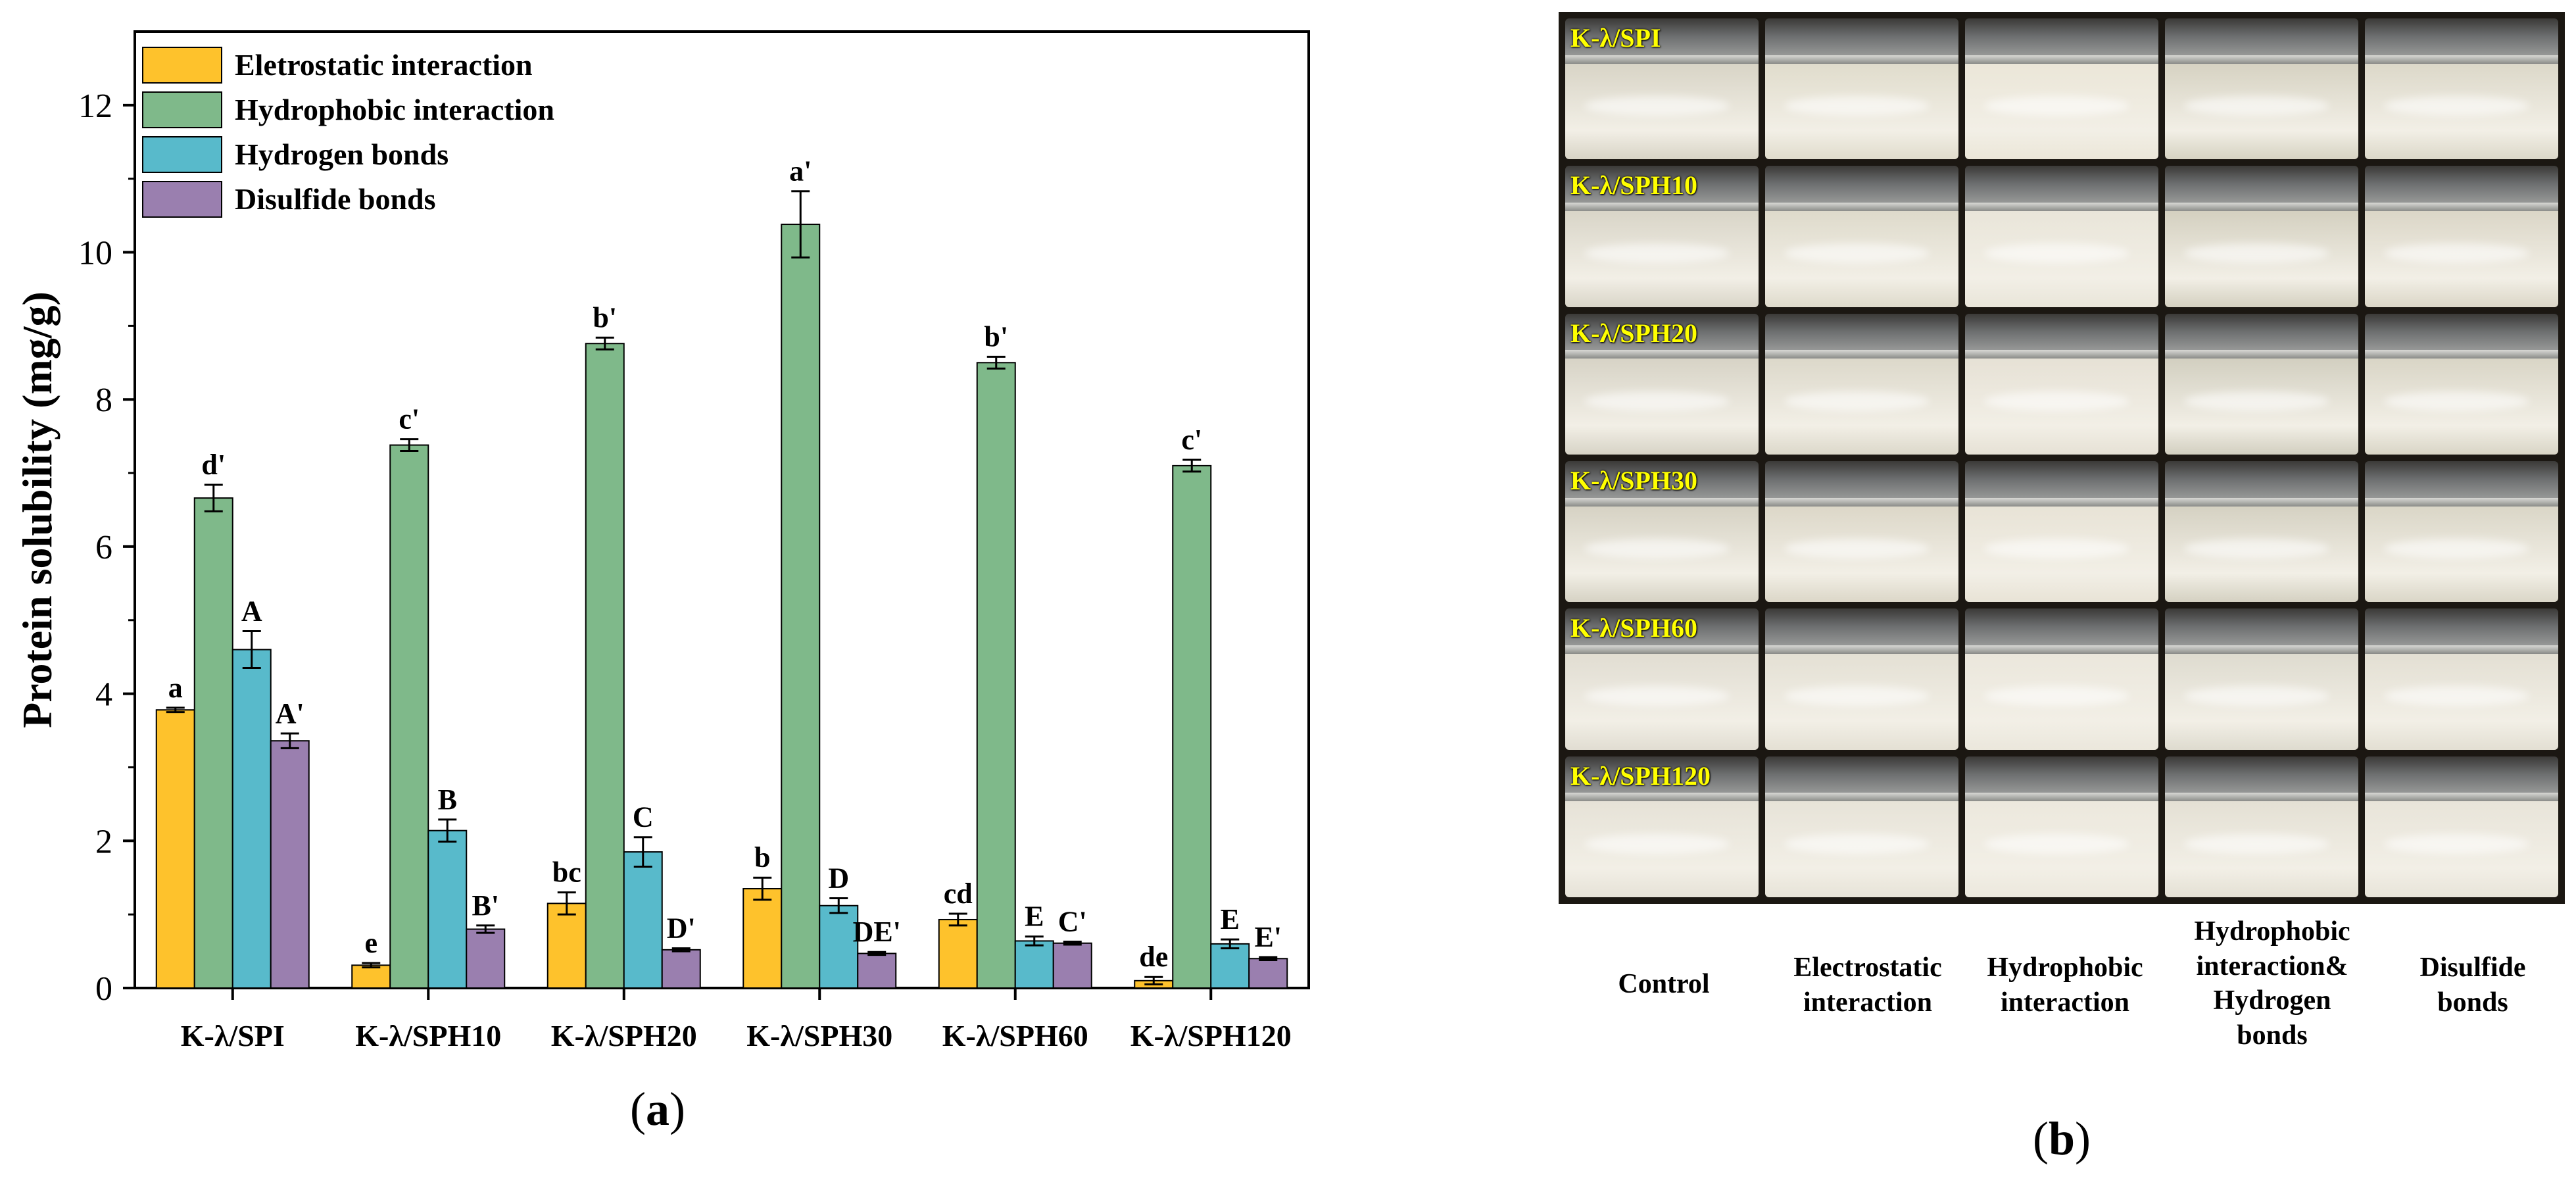 The image size is (2576, 1188). What do you see at coordinates (447, 799) in the screenshot?
I see `significance-label: B` at bounding box center [447, 799].